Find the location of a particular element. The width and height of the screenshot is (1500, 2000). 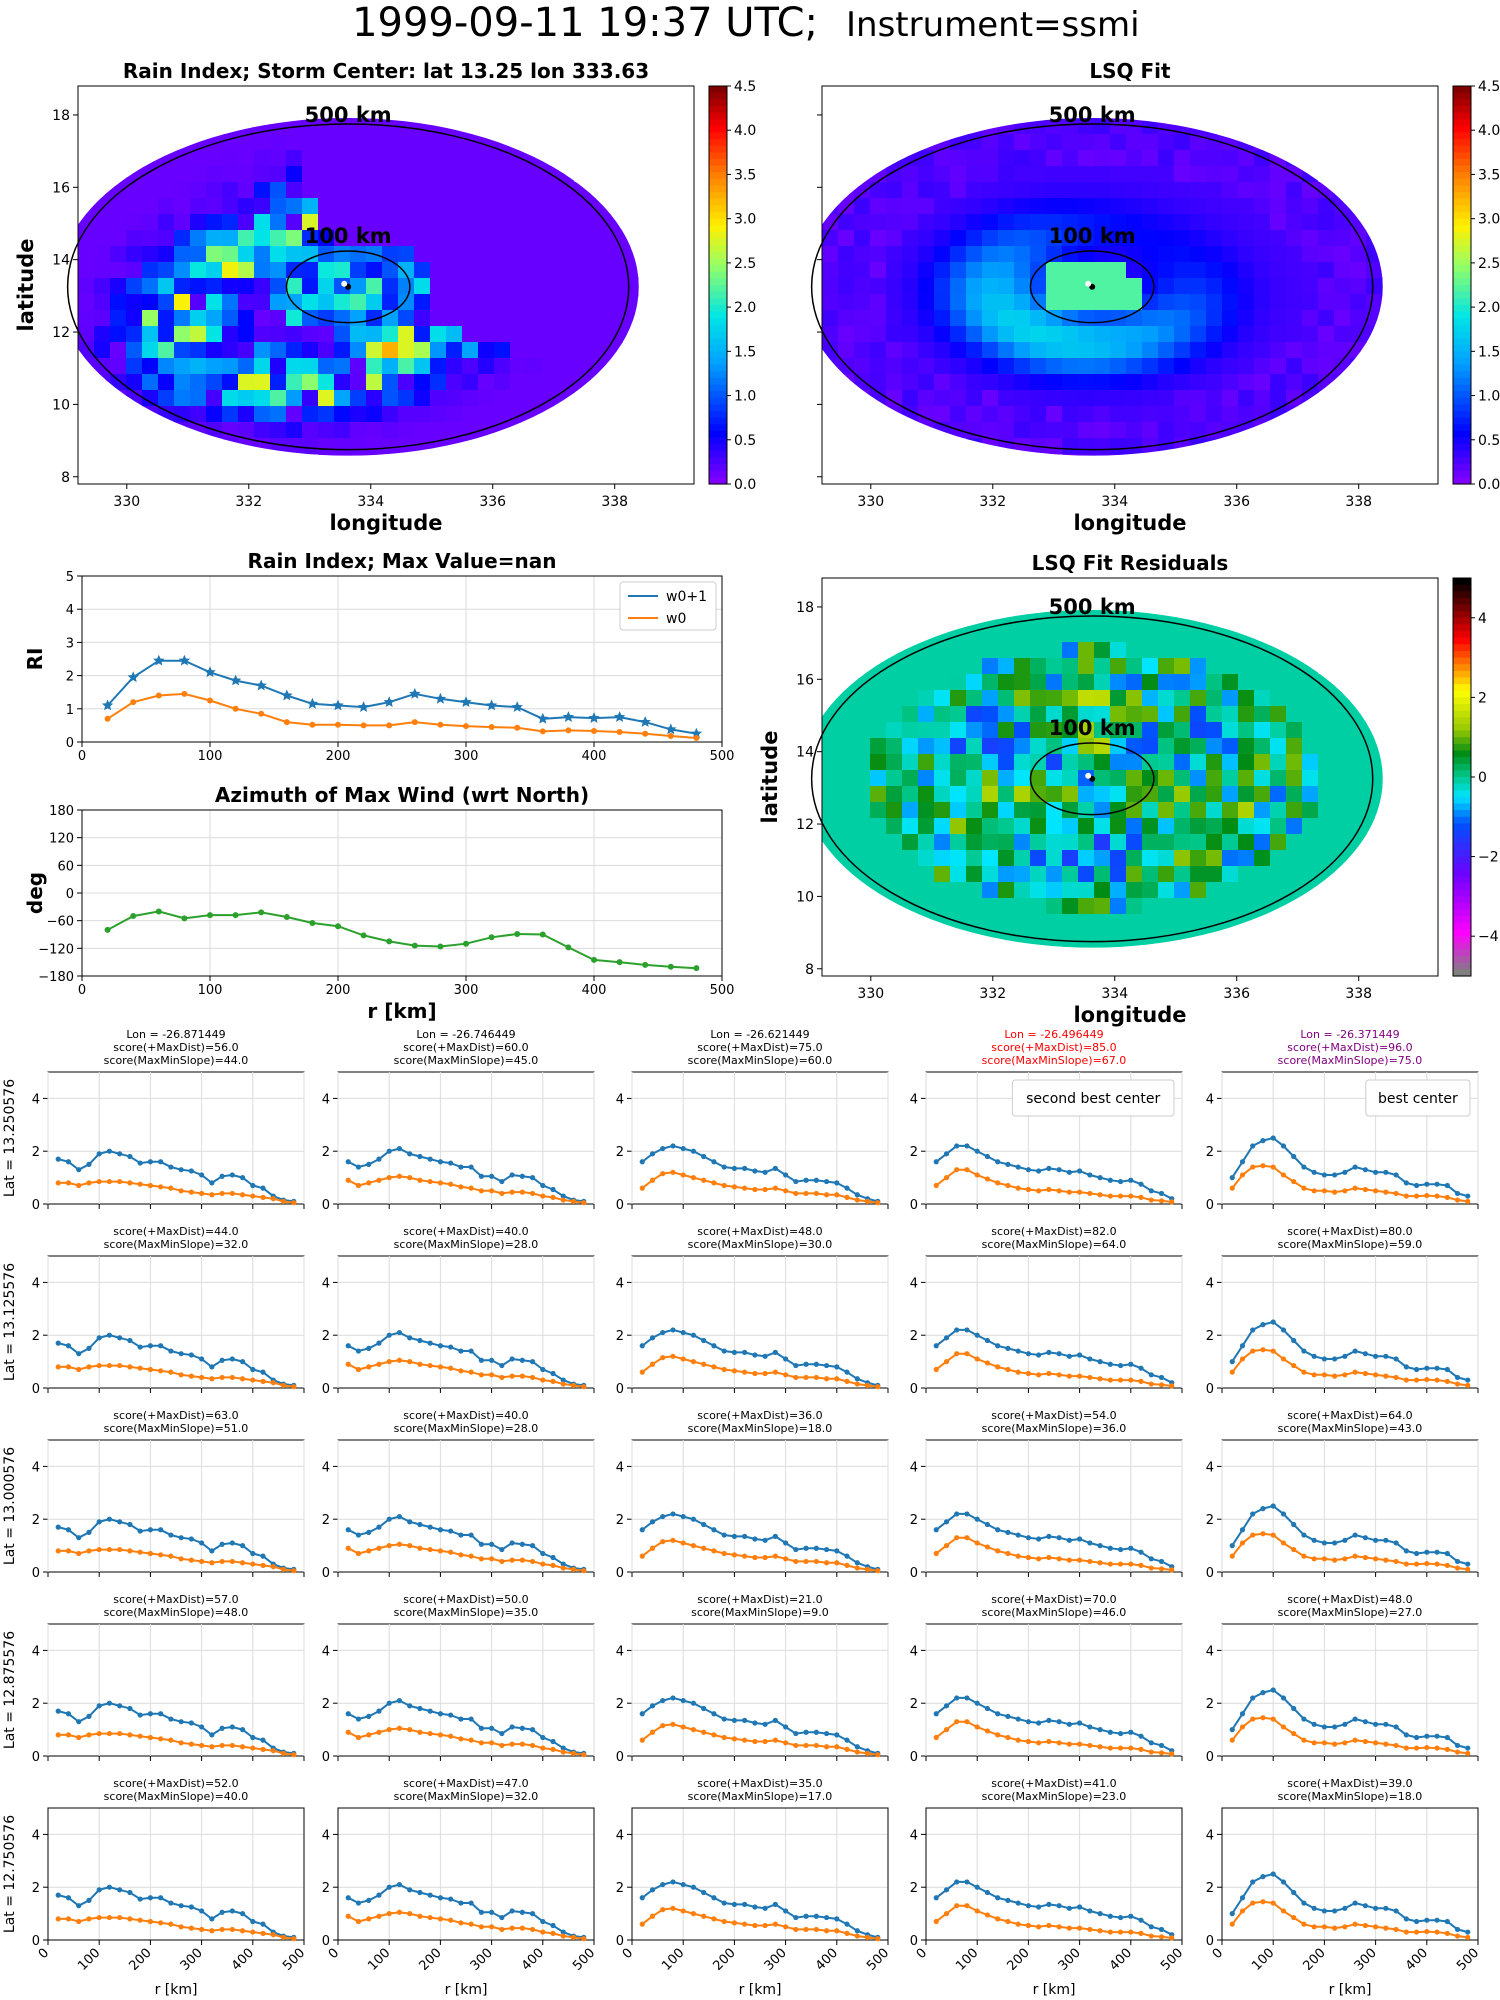

y-tick-label: 4 is located at coordinates (326, 1283).